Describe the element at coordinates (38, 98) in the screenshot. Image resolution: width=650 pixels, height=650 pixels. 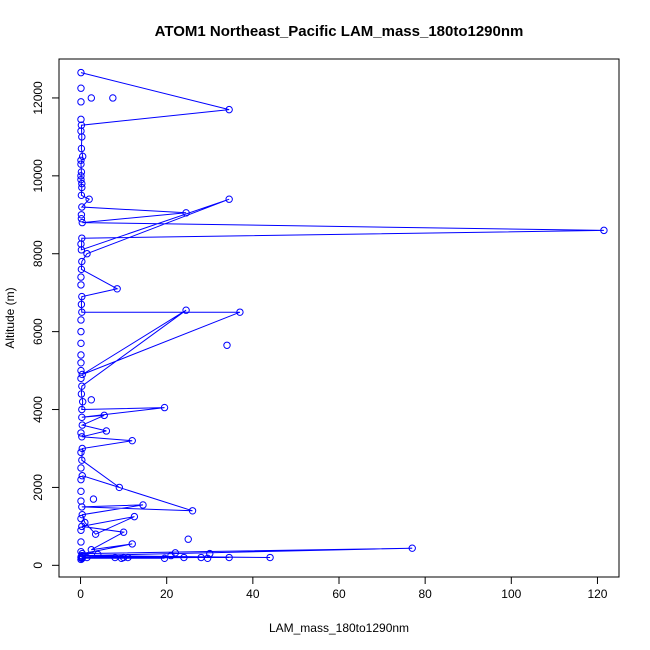
I see `y-tick-label: 12000` at that location.